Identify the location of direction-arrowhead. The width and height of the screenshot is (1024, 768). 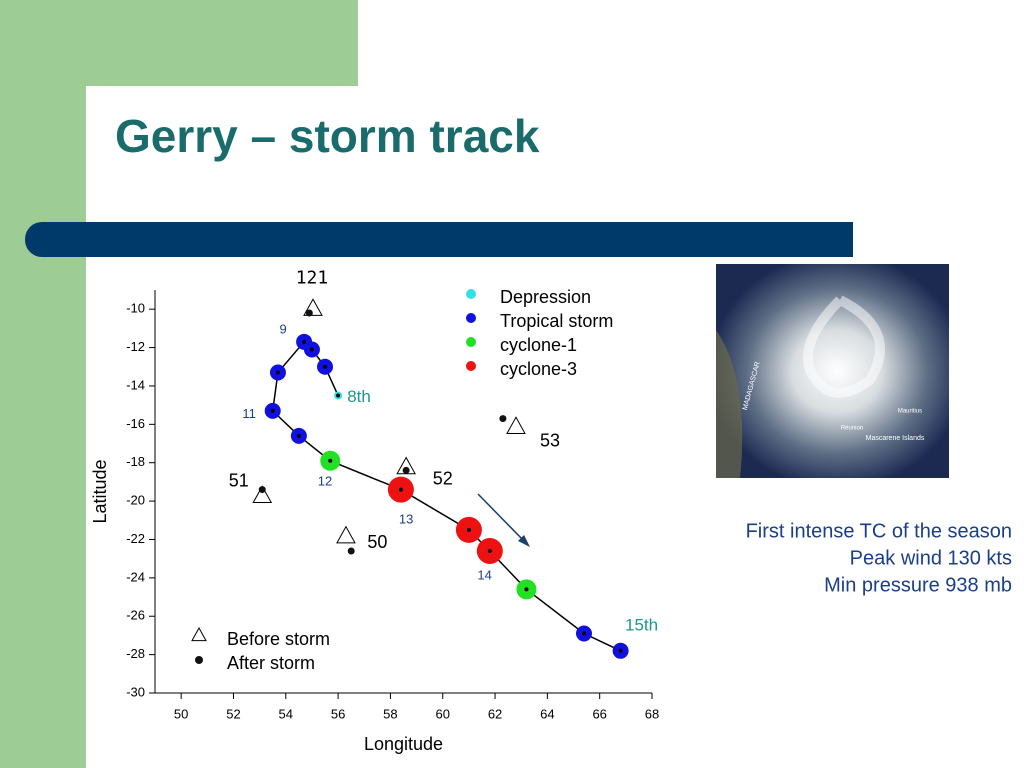
(524, 541).